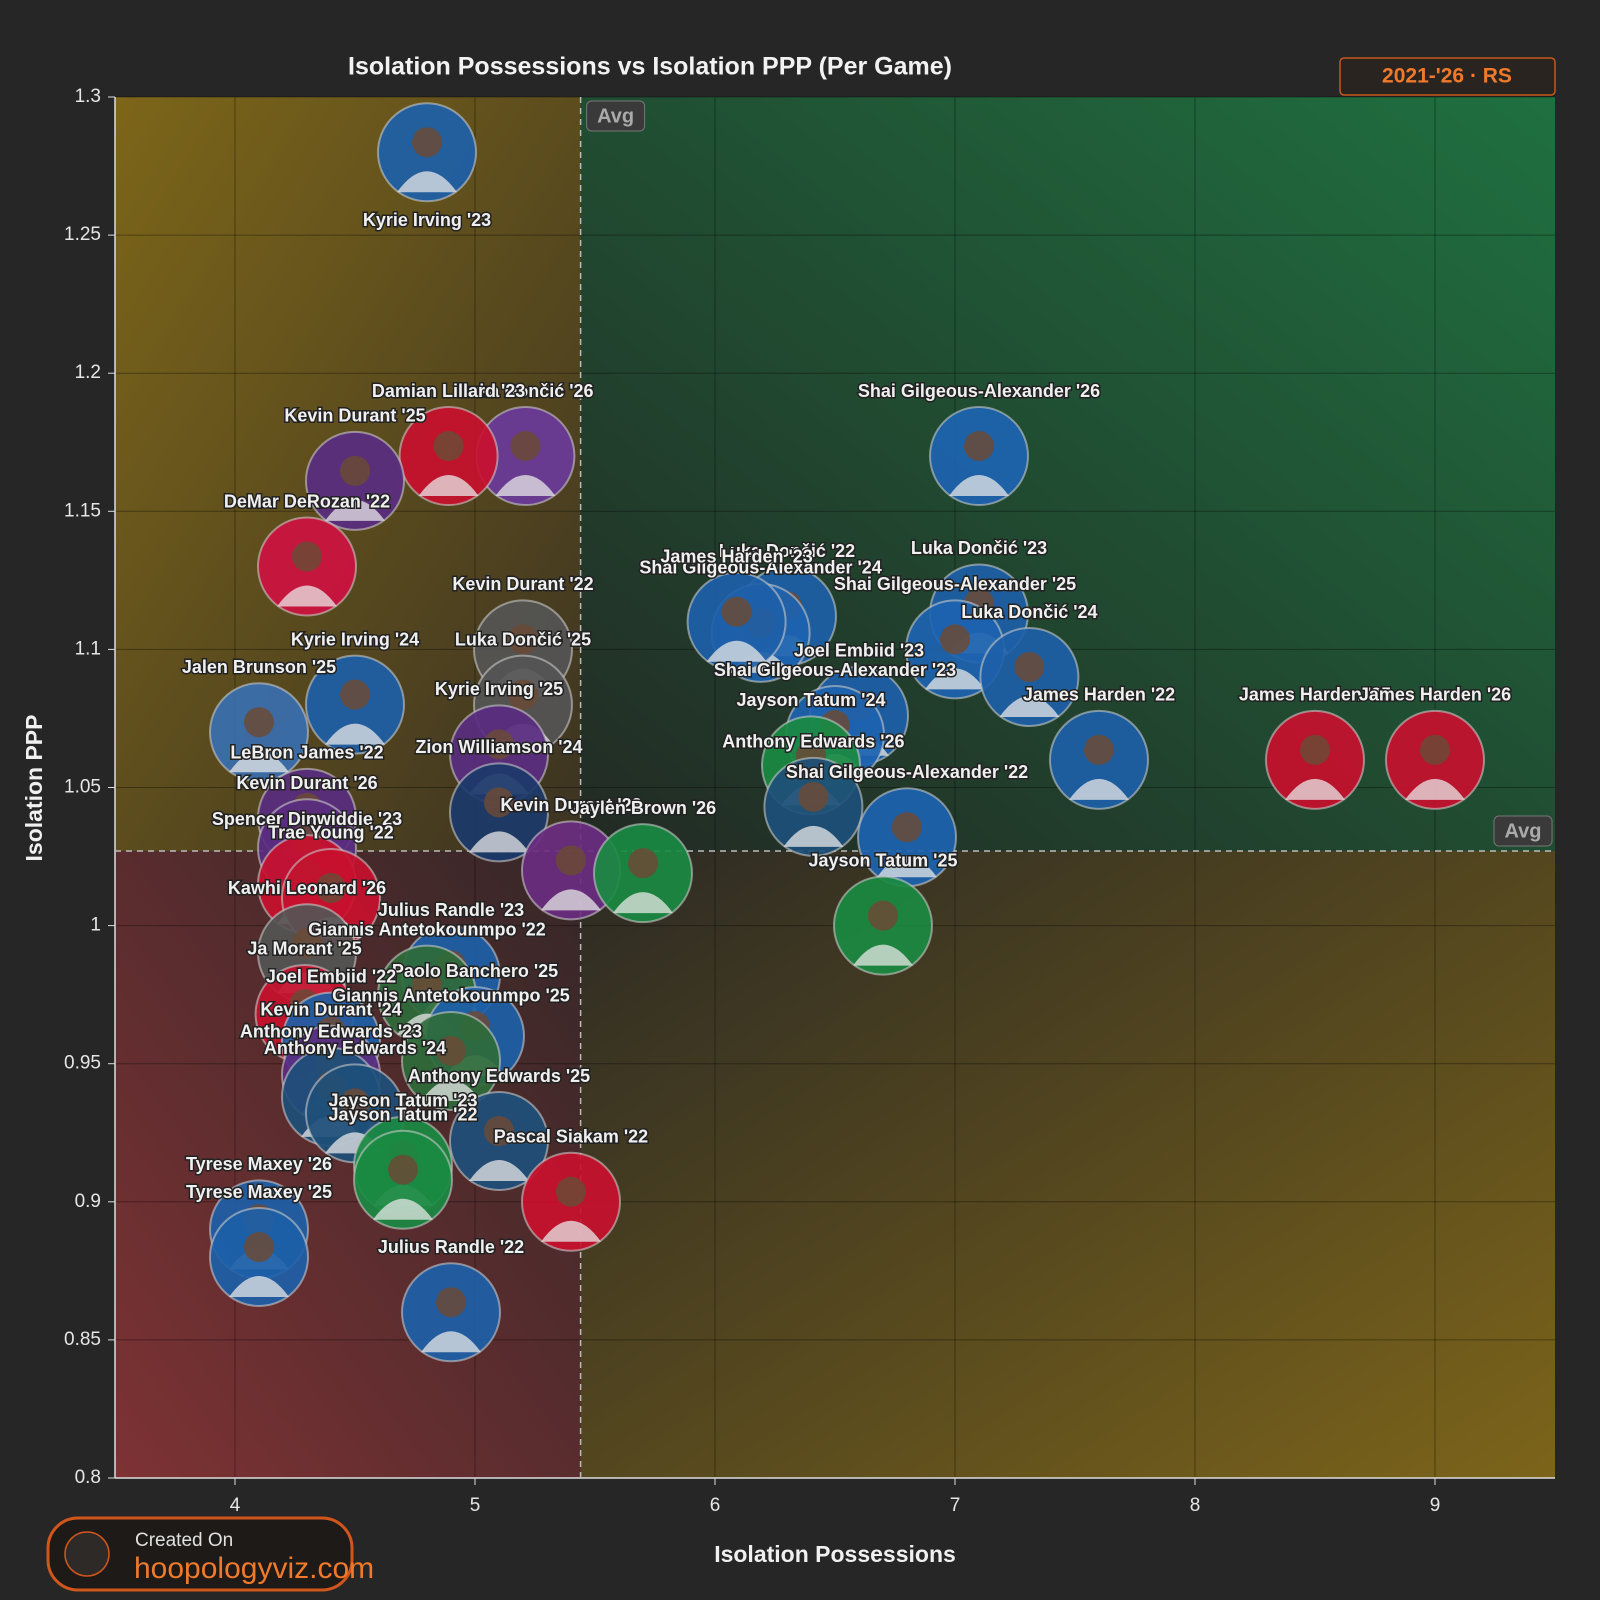 The height and width of the screenshot is (1600, 1600). Describe the element at coordinates (82, 787) in the screenshot. I see `y-tick-label: 1.05` at that location.